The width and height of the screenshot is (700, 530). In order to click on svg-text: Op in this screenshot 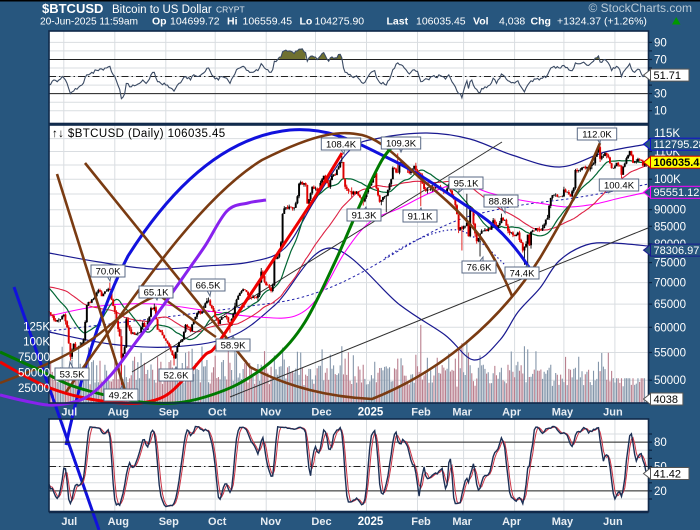, I will do `click(159, 22)`.